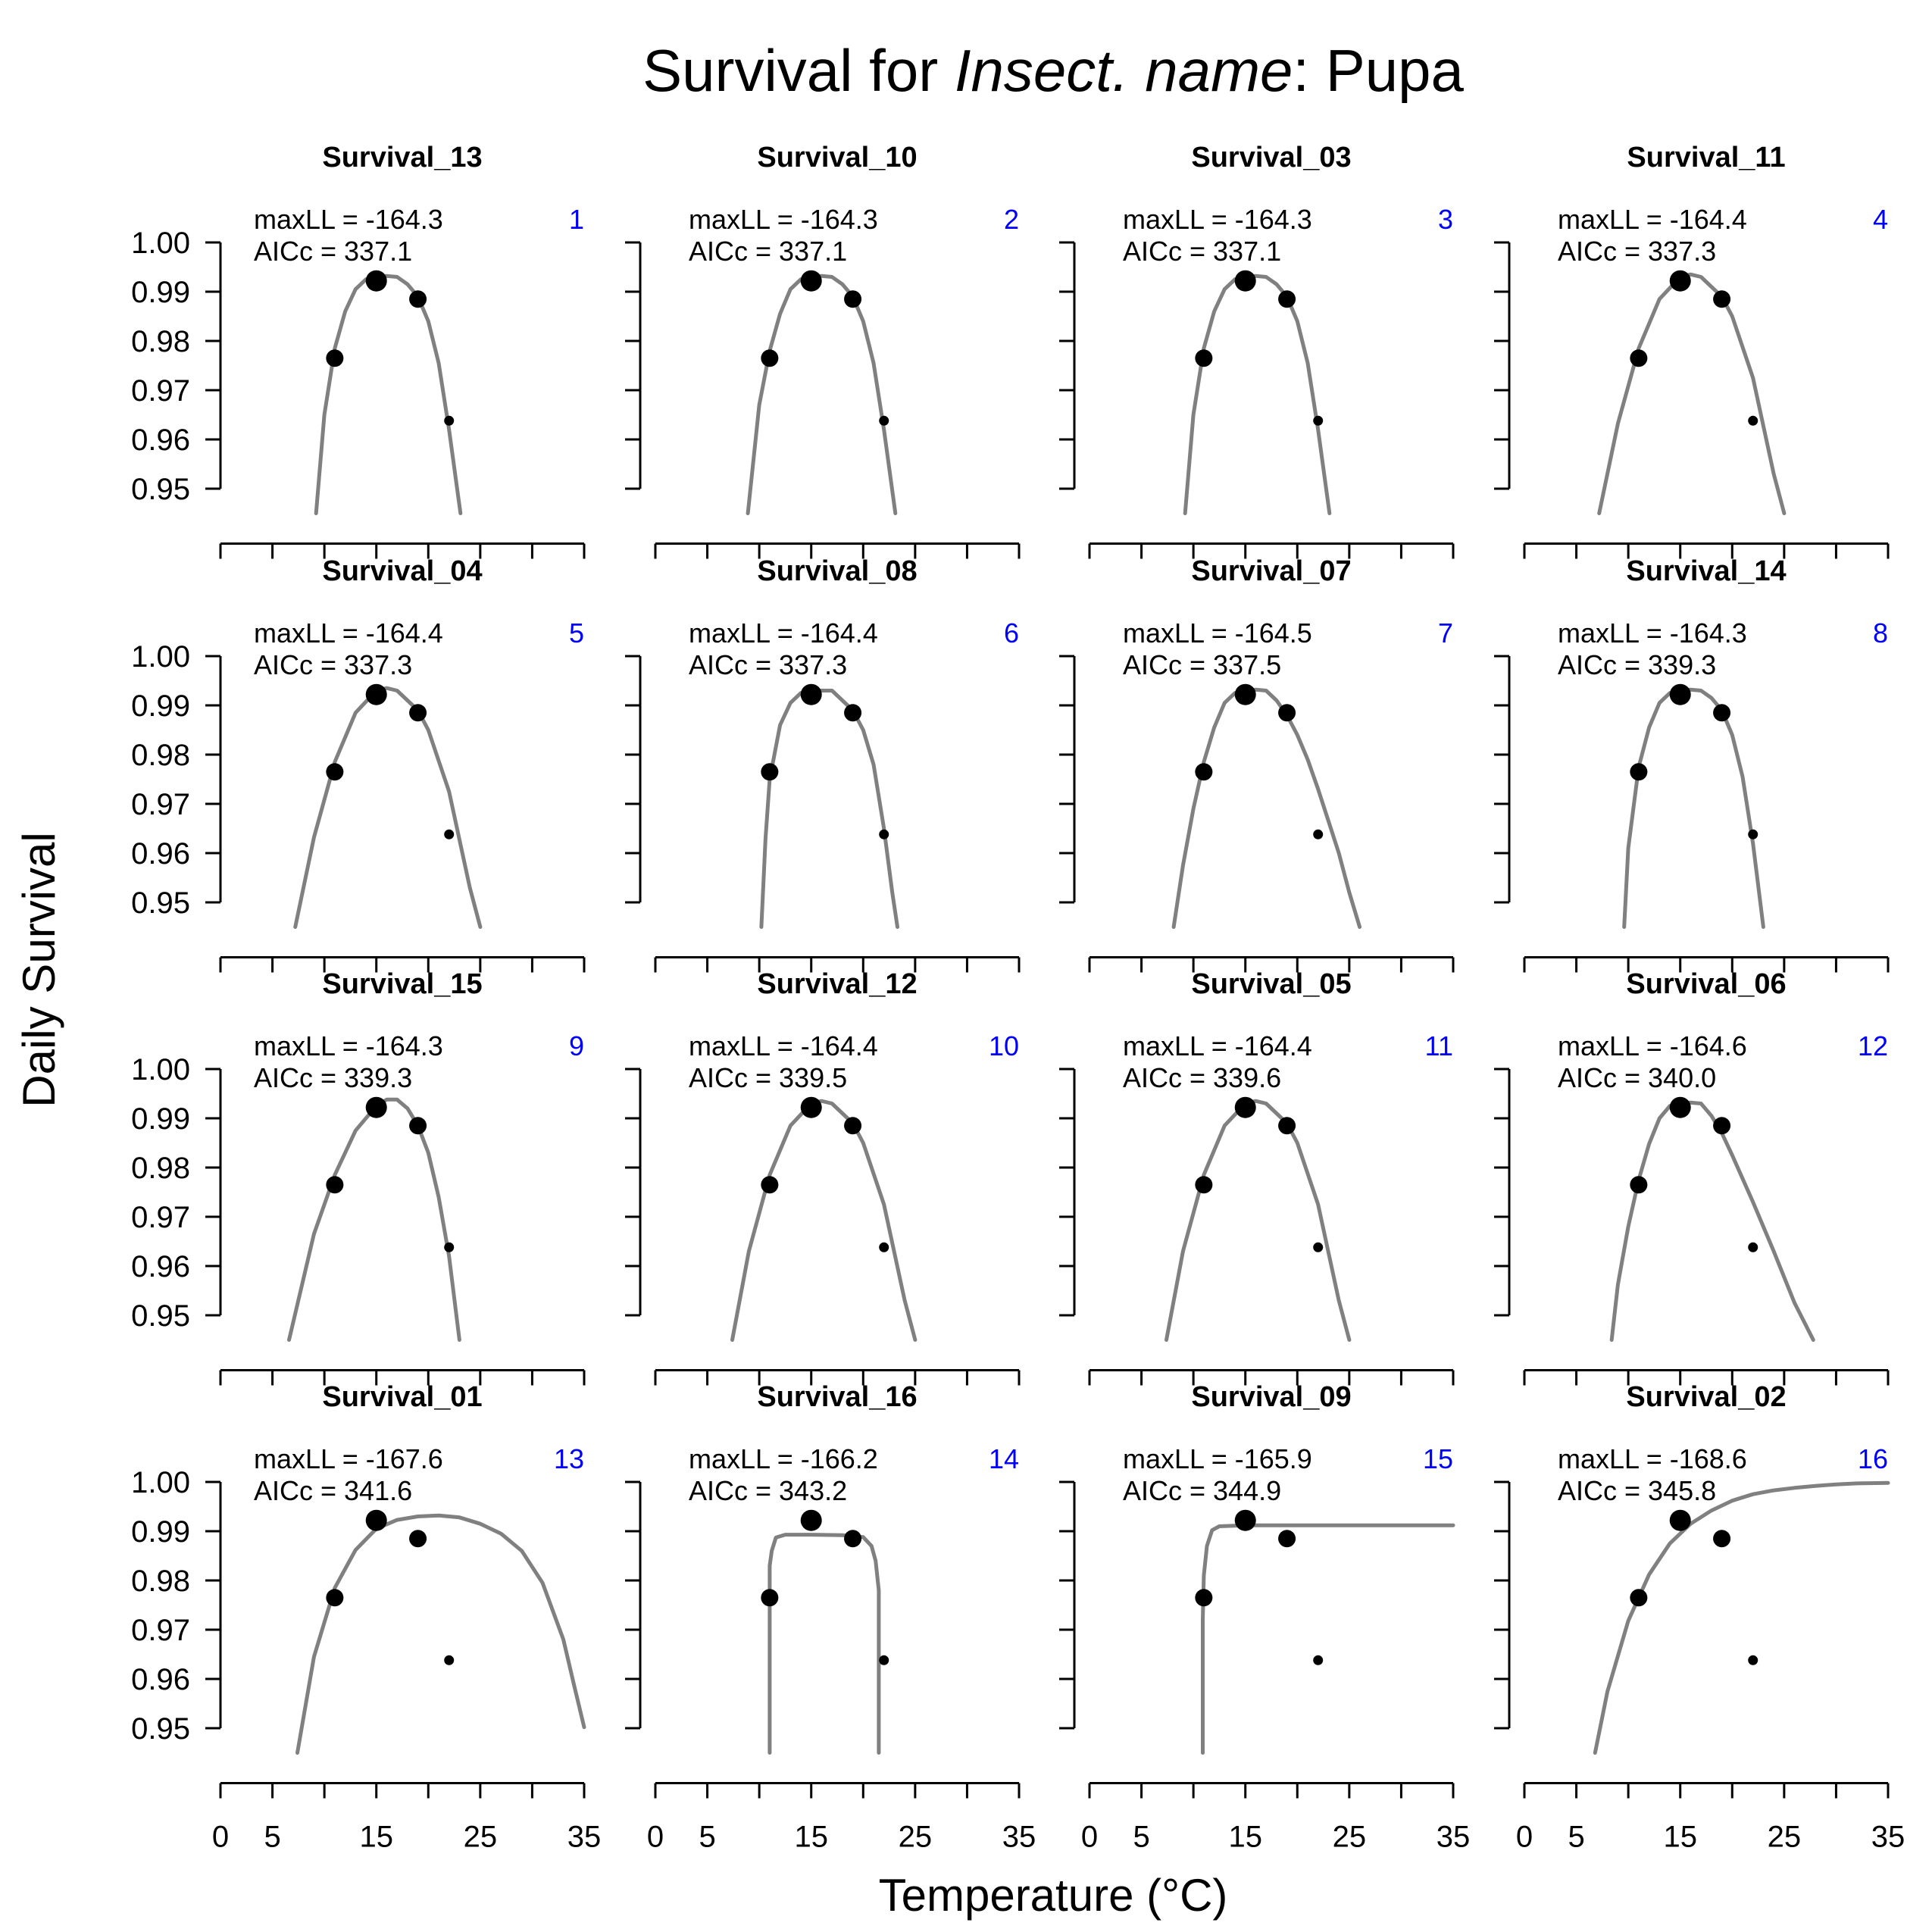  Describe the element at coordinates (798, 70) in the screenshot. I see `main-title-prefix: Survival for` at that location.